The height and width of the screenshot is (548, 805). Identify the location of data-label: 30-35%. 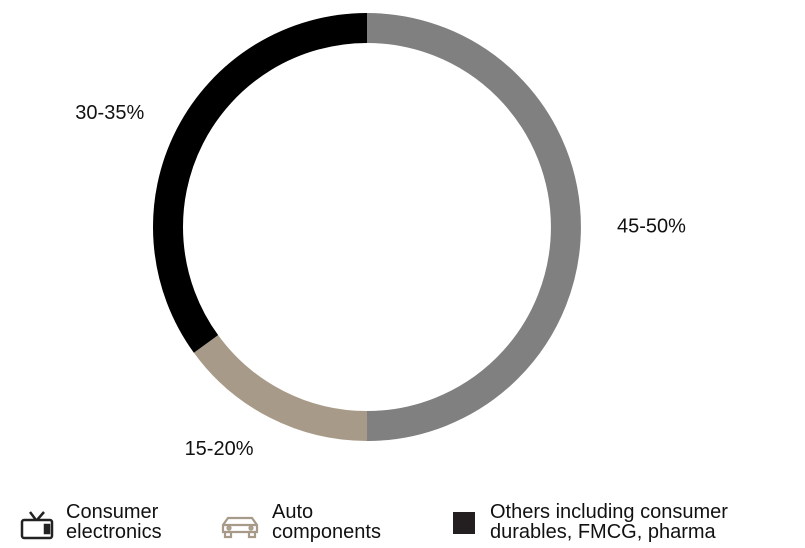
(109, 113).